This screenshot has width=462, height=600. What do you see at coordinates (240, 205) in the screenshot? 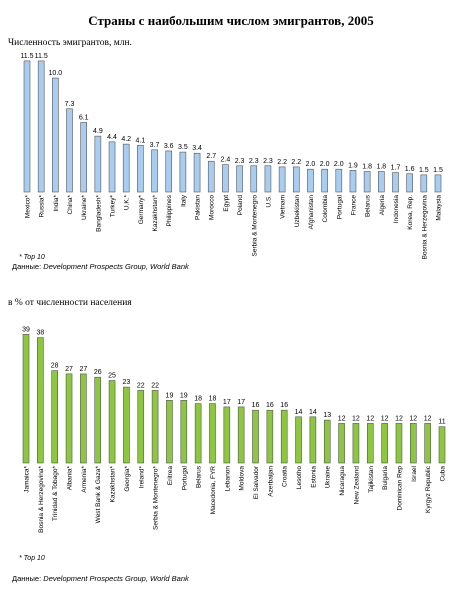
I see `category-label-15: Poland` at bounding box center [240, 205].